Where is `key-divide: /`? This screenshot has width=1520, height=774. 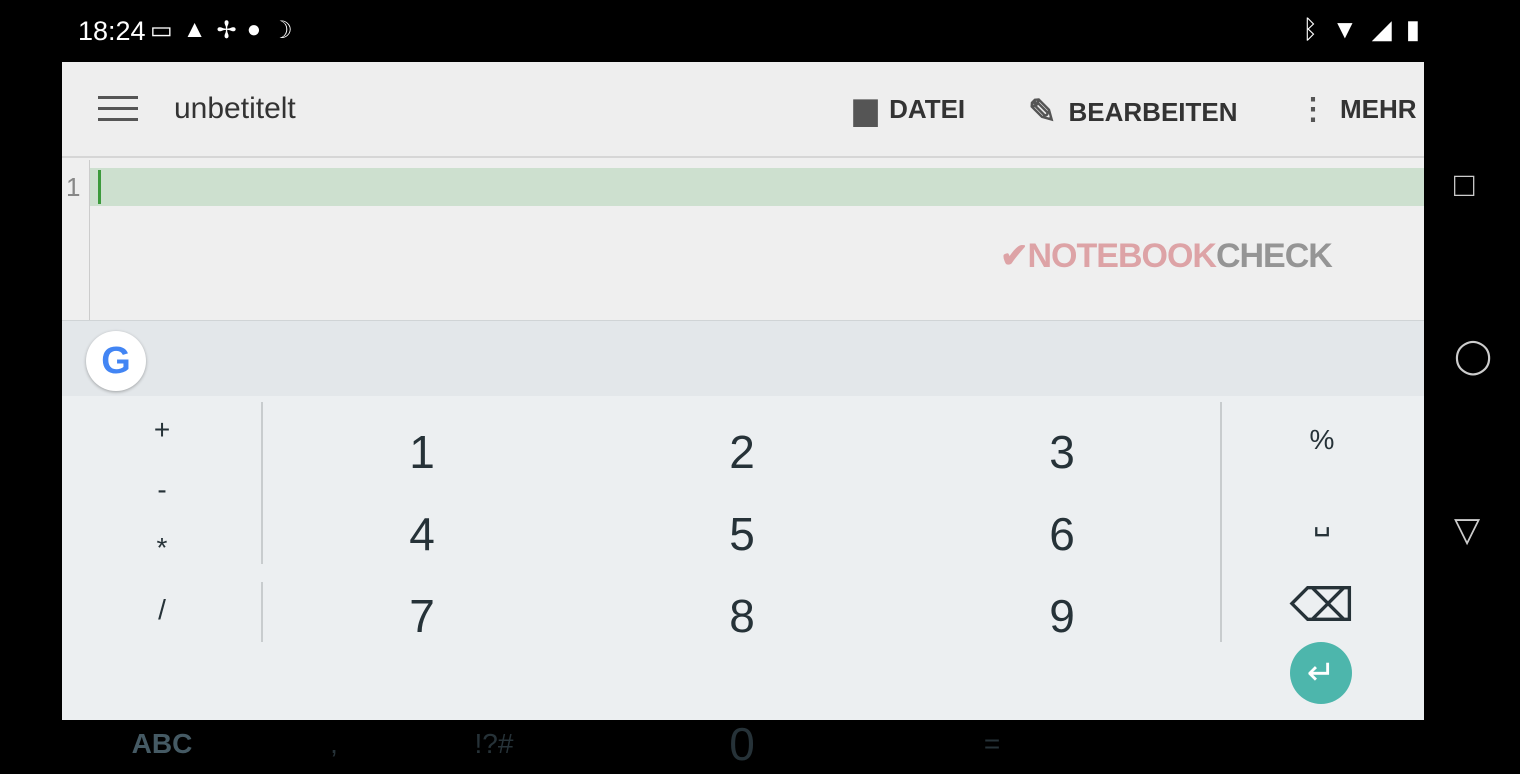 key-divide: / is located at coordinates (162, 609).